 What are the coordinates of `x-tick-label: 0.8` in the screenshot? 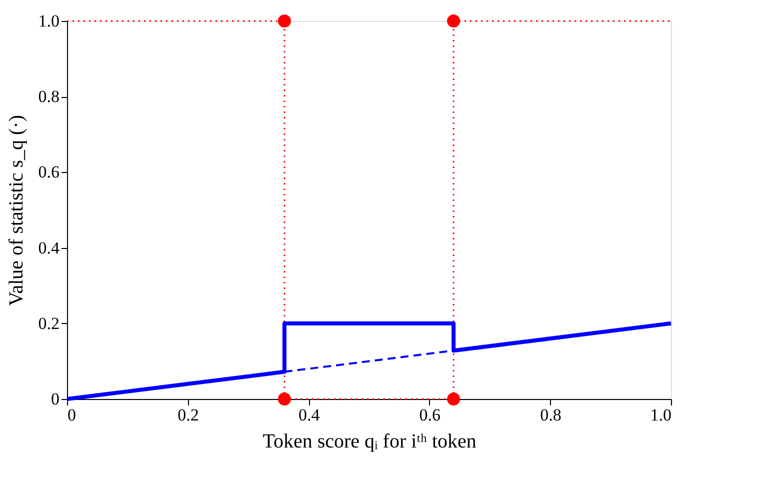 It's located at (551, 415).